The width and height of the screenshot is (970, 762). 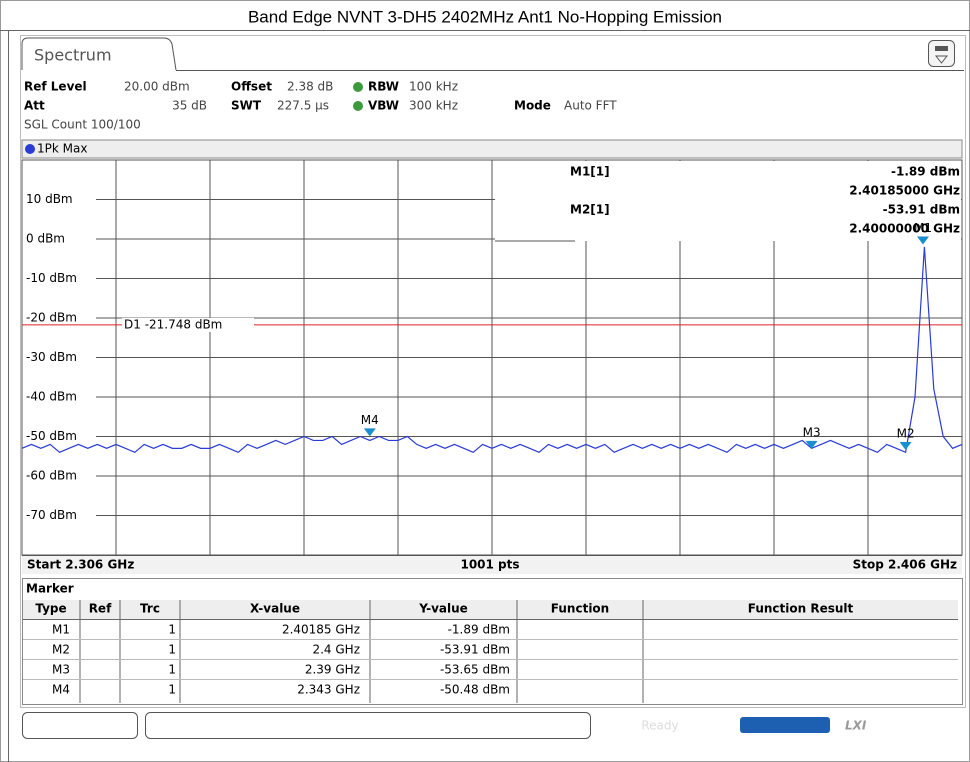 What do you see at coordinates (73, 55) in the screenshot?
I see `tab-label: Spectrum` at bounding box center [73, 55].